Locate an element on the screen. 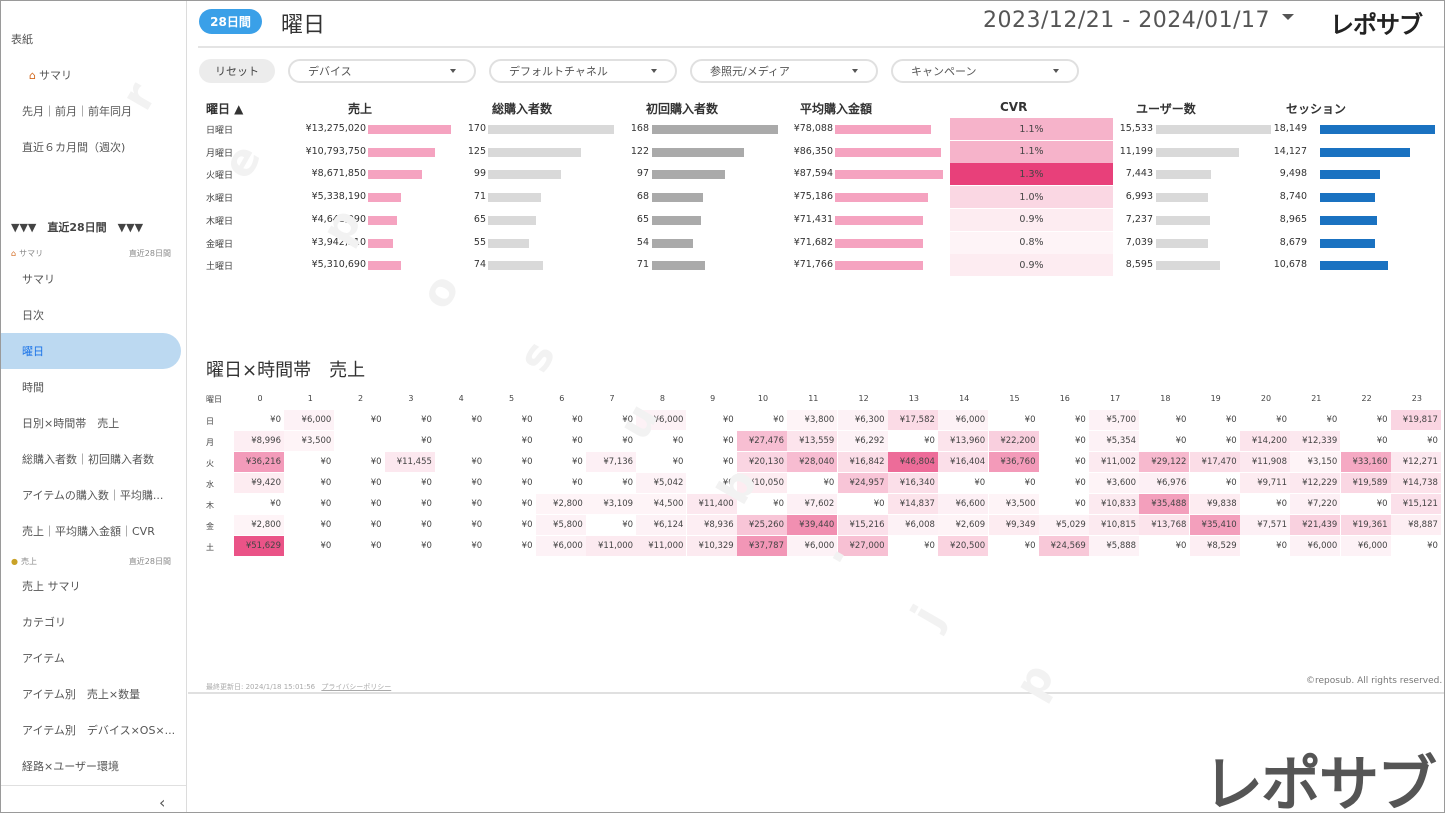  heatmap-cell: ¥35,488 is located at coordinates (1164, 504).